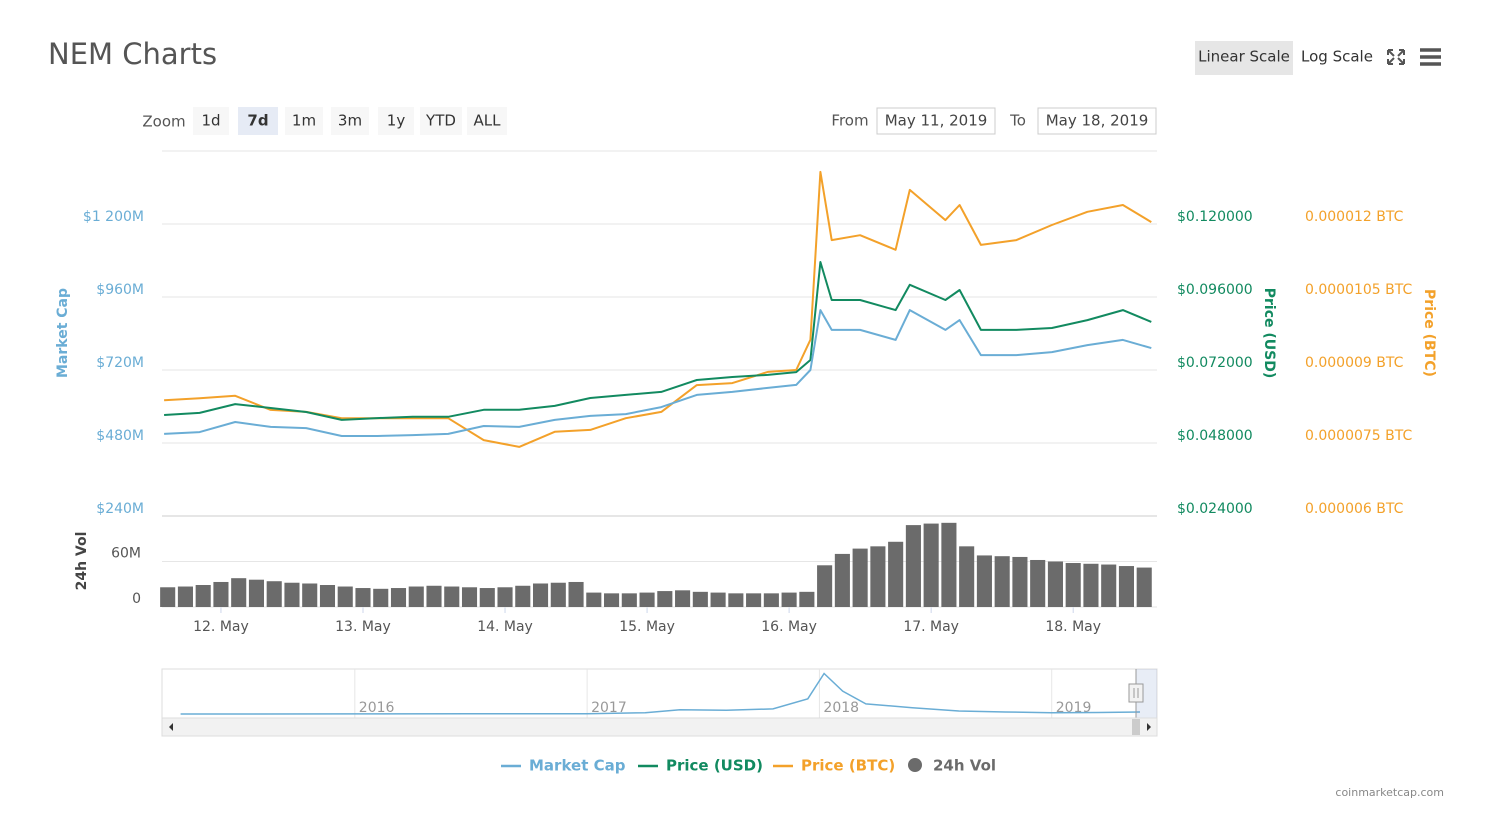 The image size is (1488, 834). I want to click on y-tick-label: $240M, so click(120, 509).